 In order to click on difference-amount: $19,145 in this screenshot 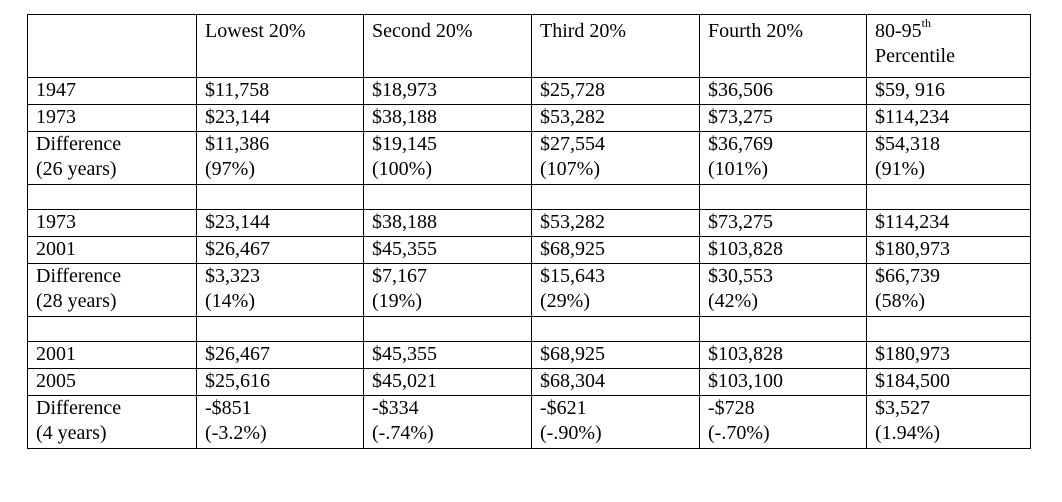, I will do `click(404, 144)`.